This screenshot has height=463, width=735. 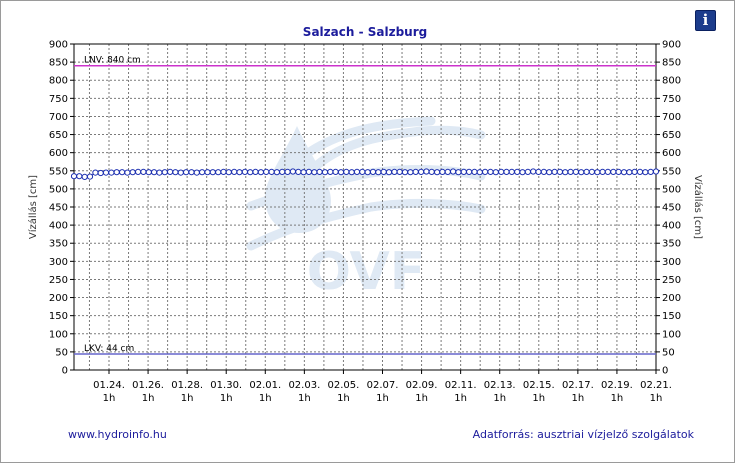 I want to click on y-tick-label-right: 250, so click(x=671, y=280).